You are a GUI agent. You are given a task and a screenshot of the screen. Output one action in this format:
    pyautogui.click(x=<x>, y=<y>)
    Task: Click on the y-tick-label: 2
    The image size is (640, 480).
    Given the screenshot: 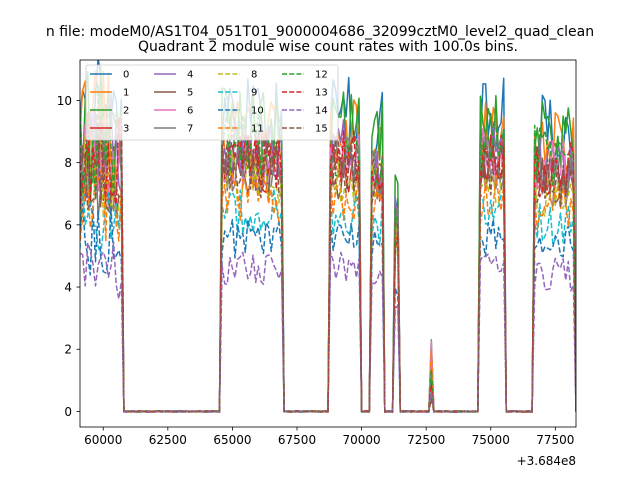 What is the action you would take?
    pyautogui.click(x=68, y=350)
    